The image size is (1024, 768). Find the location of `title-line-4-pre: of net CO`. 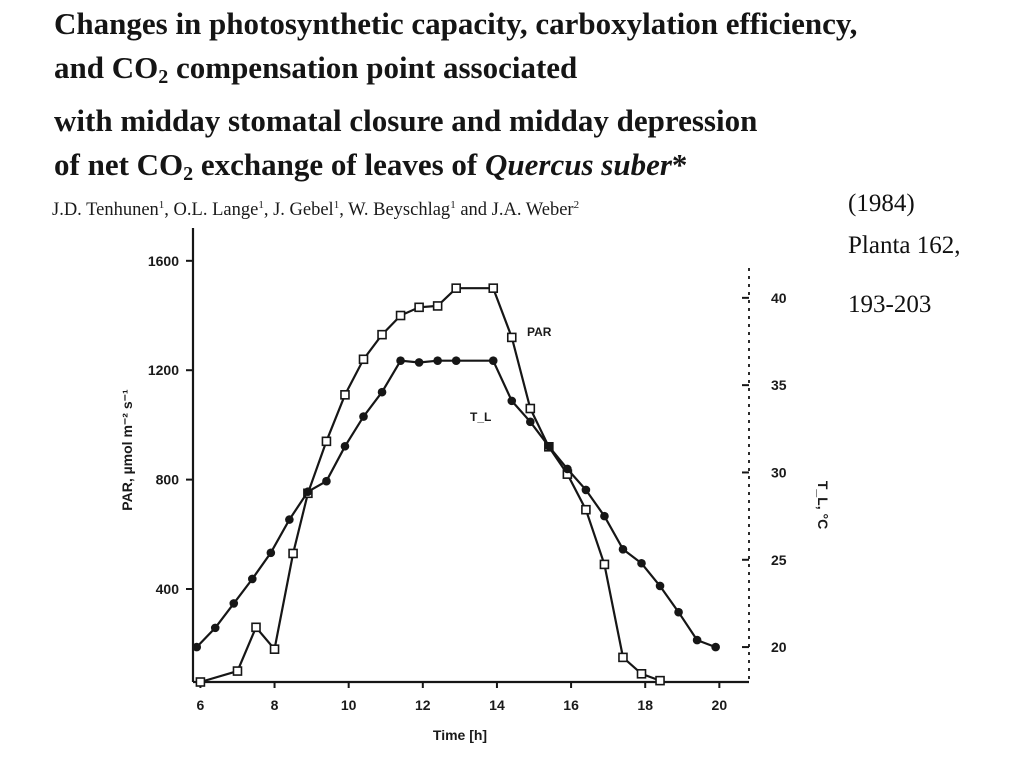

title-line-4-pre: of net CO is located at coordinates (119, 164).